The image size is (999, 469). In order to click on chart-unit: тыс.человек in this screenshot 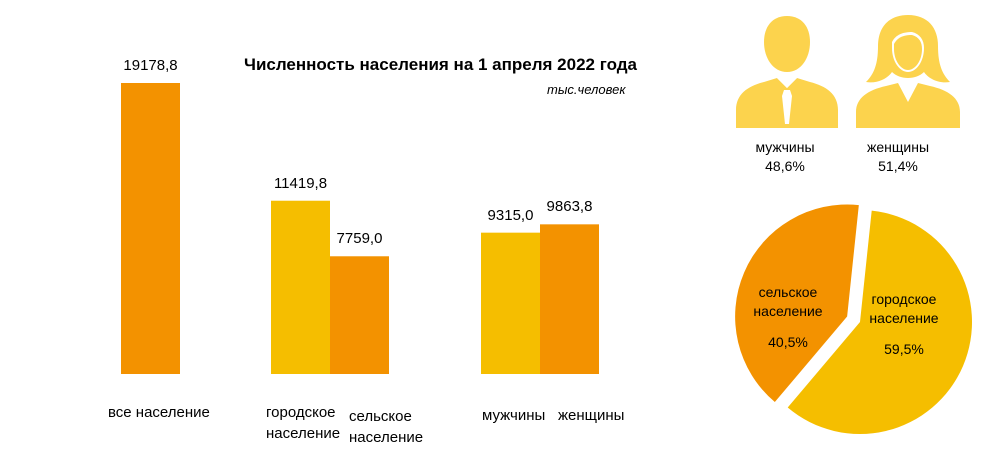, I will do `click(586, 89)`.